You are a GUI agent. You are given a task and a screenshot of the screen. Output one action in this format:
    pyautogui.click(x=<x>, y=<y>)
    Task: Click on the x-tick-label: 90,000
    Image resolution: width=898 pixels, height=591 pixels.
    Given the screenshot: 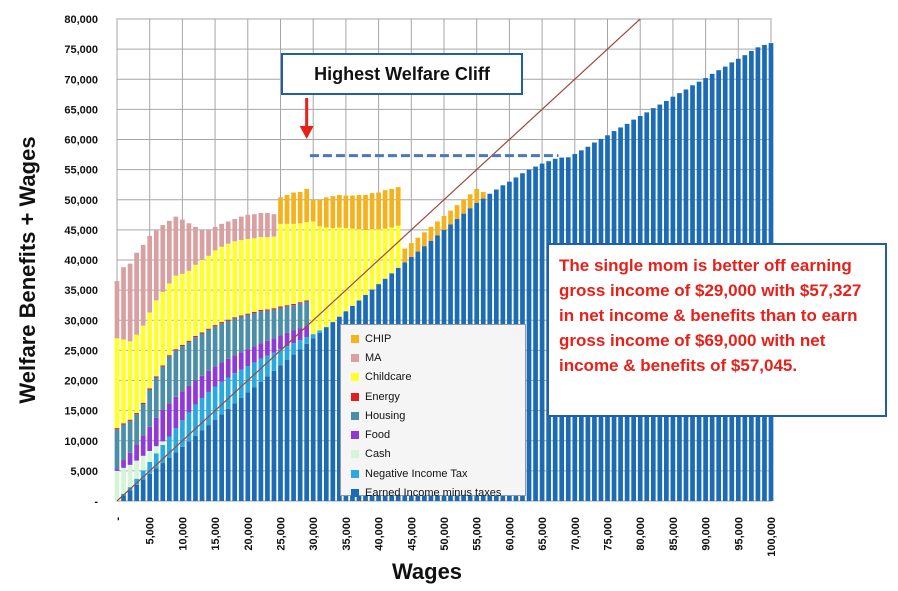 What is the action you would take?
    pyautogui.click(x=707, y=534)
    